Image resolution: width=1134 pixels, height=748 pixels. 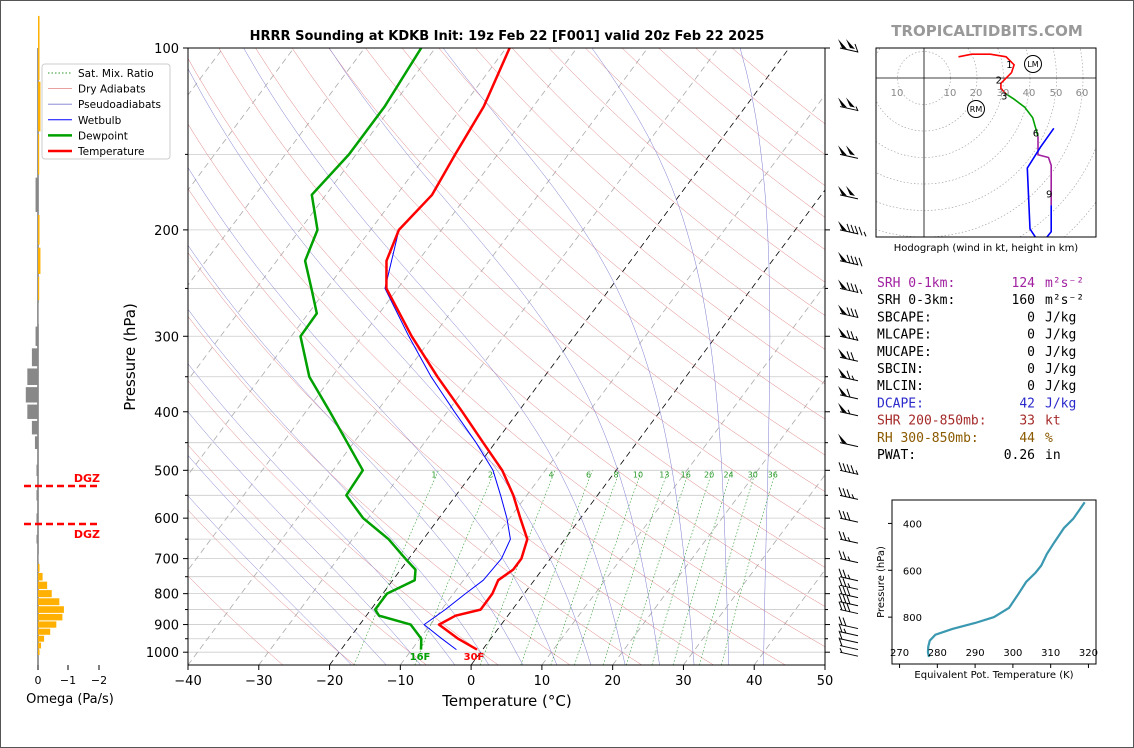 I want to click on theta-y-tick-label: 800, so click(x=912, y=618).